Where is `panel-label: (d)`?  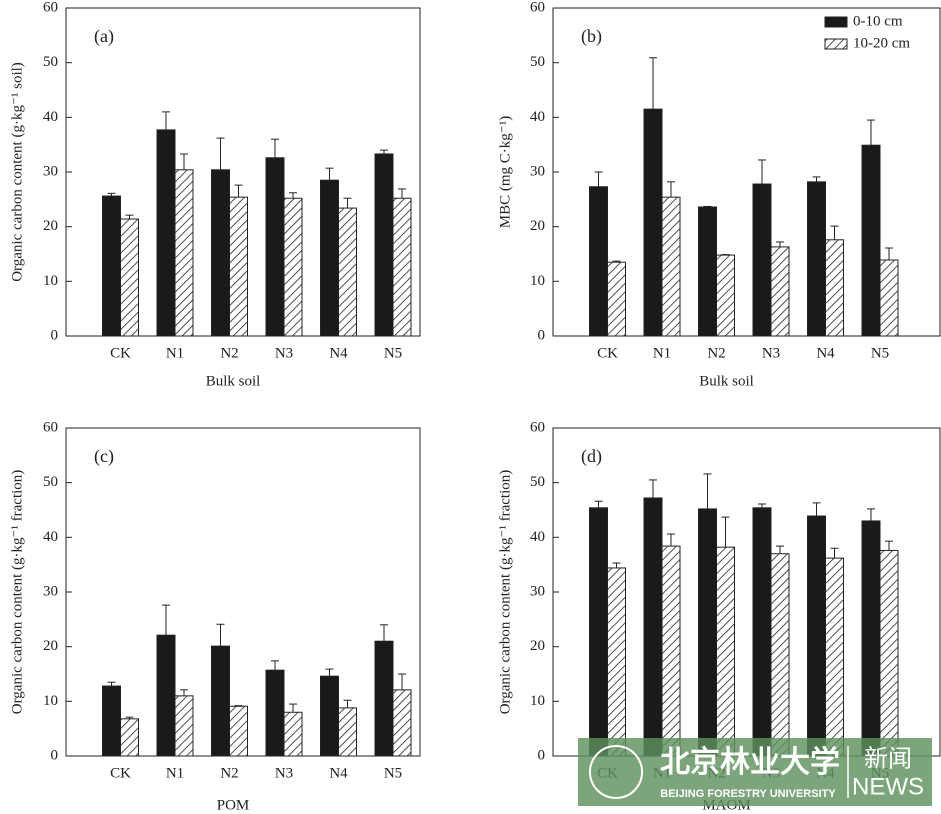 panel-label: (d) is located at coordinates (591, 456).